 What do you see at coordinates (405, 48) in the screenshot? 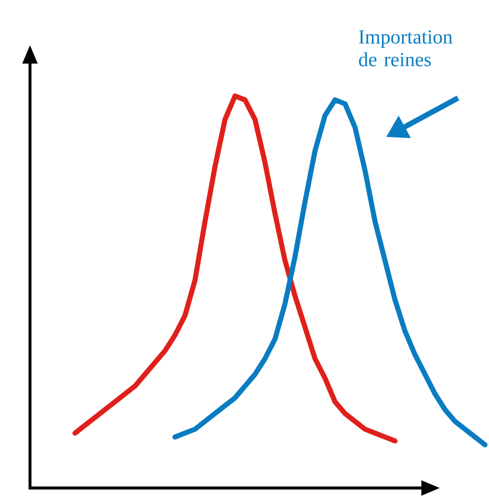
I see `text: Importation de reines` at bounding box center [405, 48].